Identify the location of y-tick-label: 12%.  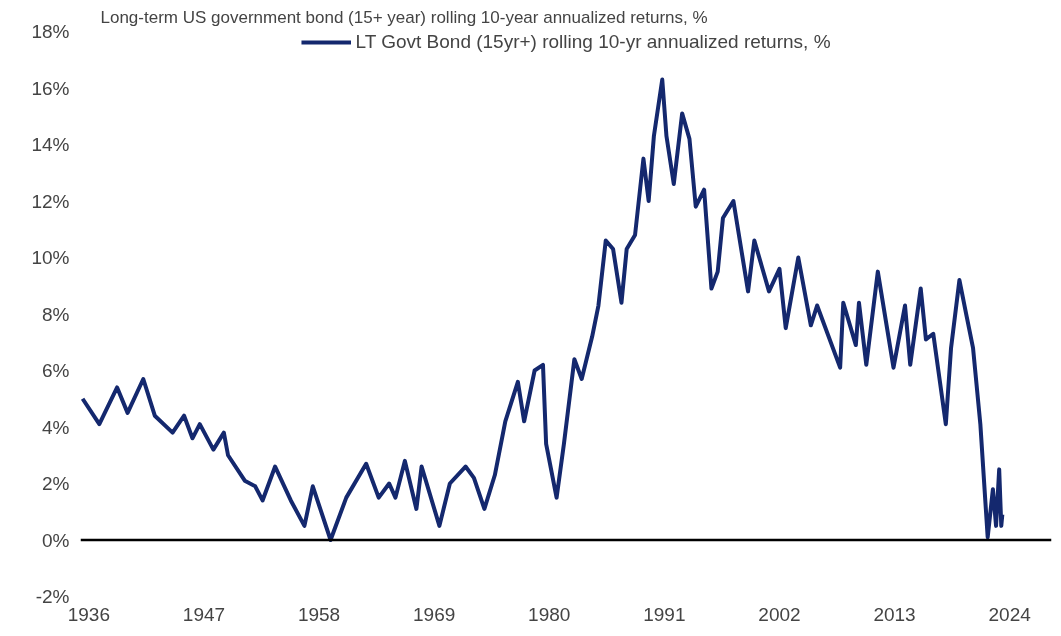
(50, 201).